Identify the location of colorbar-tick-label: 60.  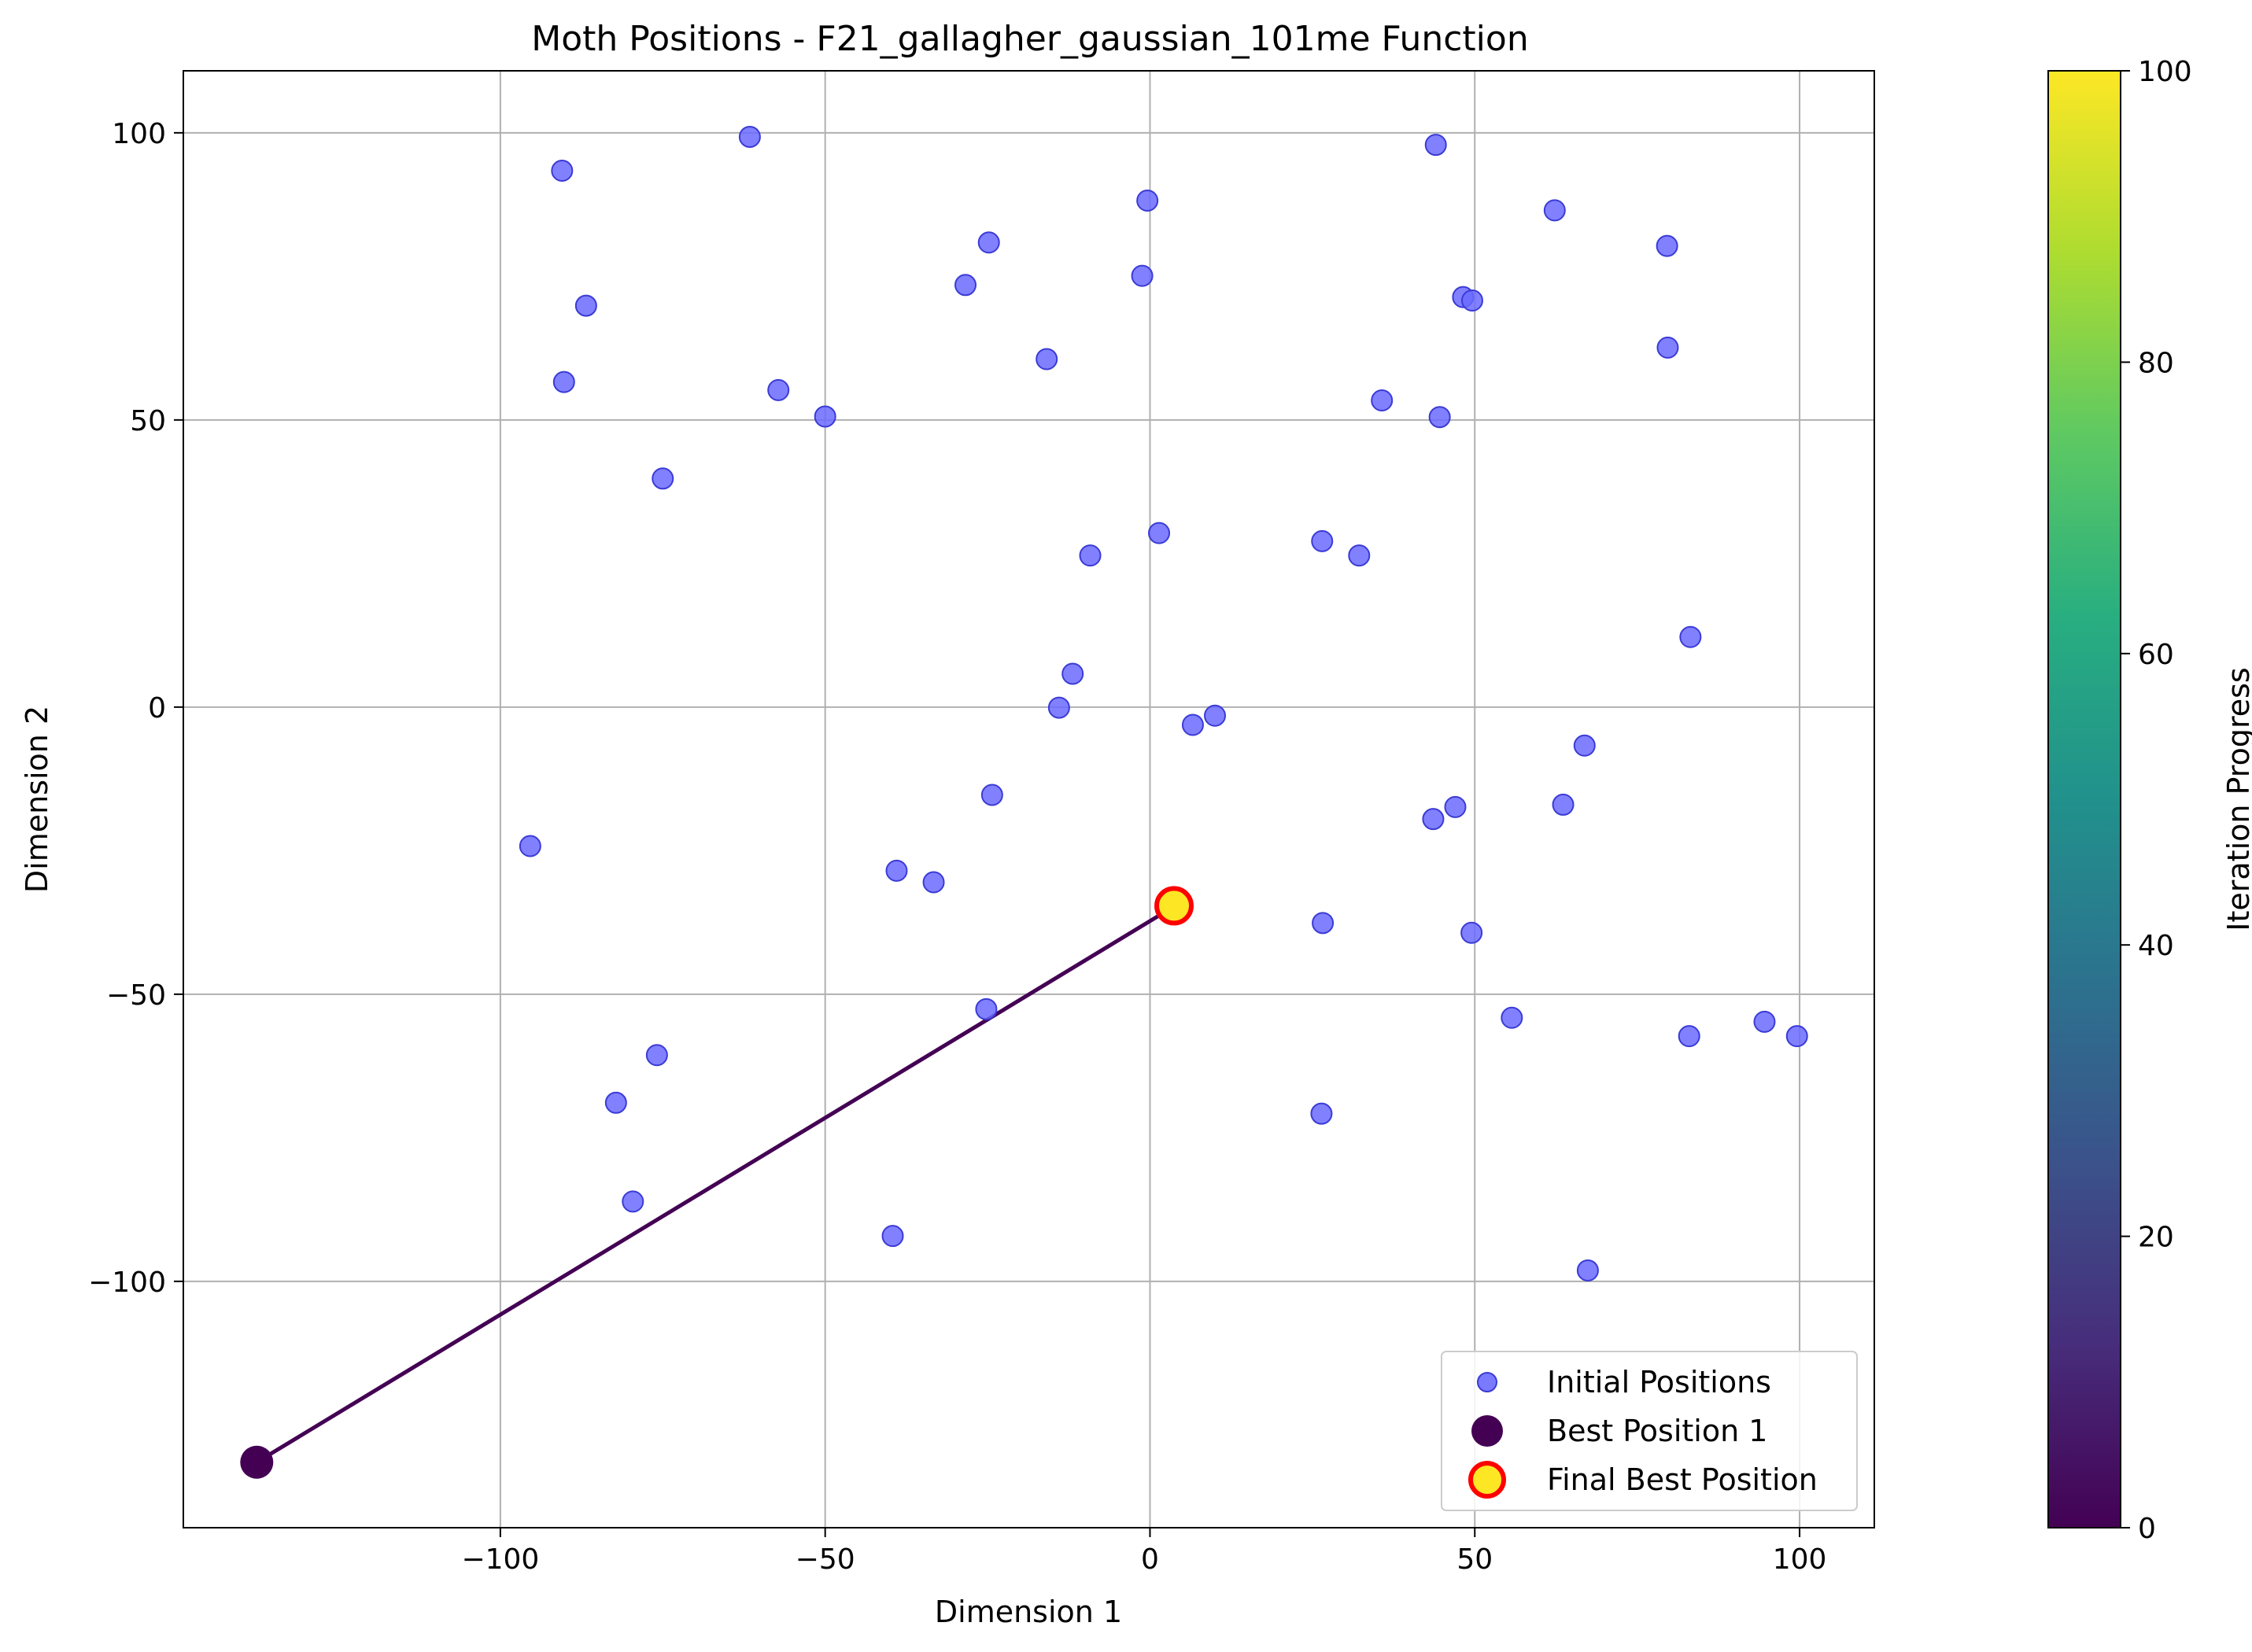
(2156, 655).